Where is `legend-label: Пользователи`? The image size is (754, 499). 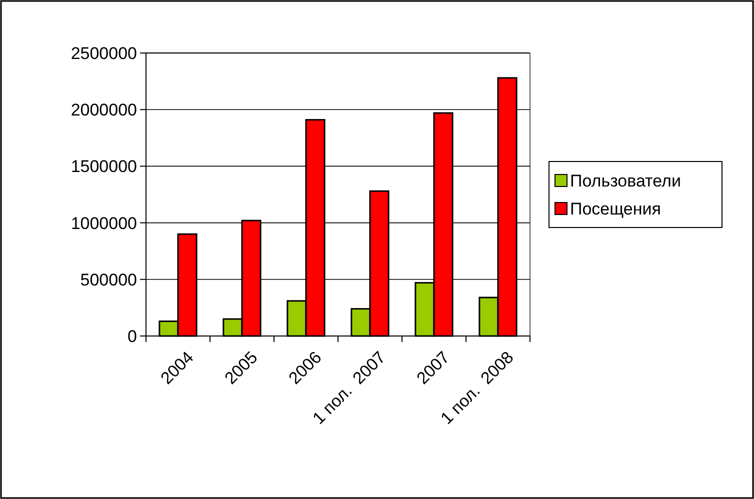 legend-label: Пользователи is located at coordinates (625, 180).